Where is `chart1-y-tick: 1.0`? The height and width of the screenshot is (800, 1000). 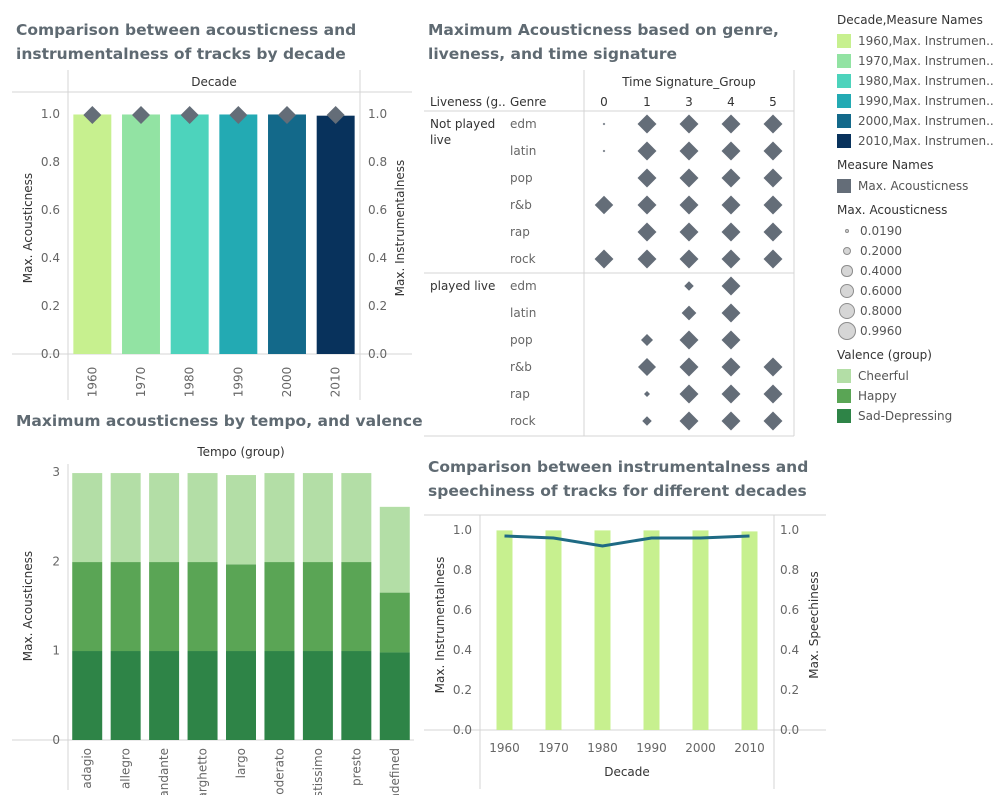
chart1-y-tick: 1.0 is located at coordinates (50, 114).